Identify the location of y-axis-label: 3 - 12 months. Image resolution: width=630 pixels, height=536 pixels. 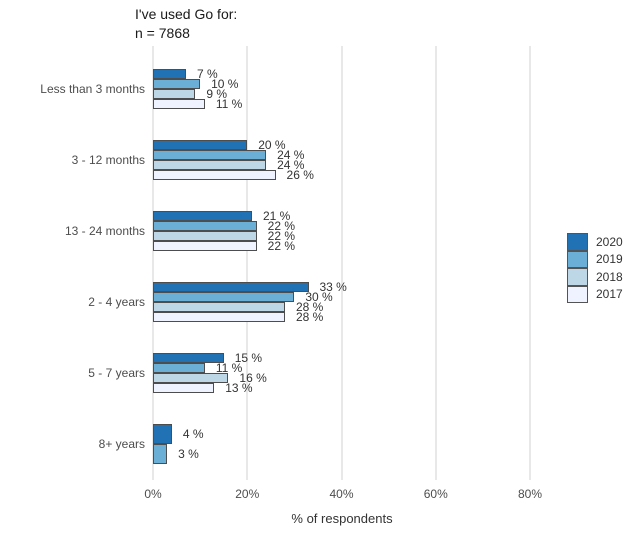
(108, 159).